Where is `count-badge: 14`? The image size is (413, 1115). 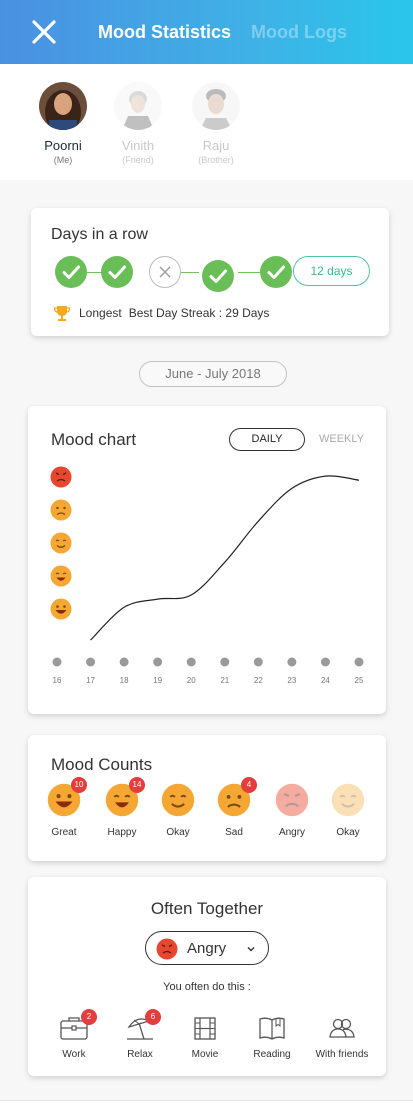 count-badge: 14 is located at coordinates (137, 785).